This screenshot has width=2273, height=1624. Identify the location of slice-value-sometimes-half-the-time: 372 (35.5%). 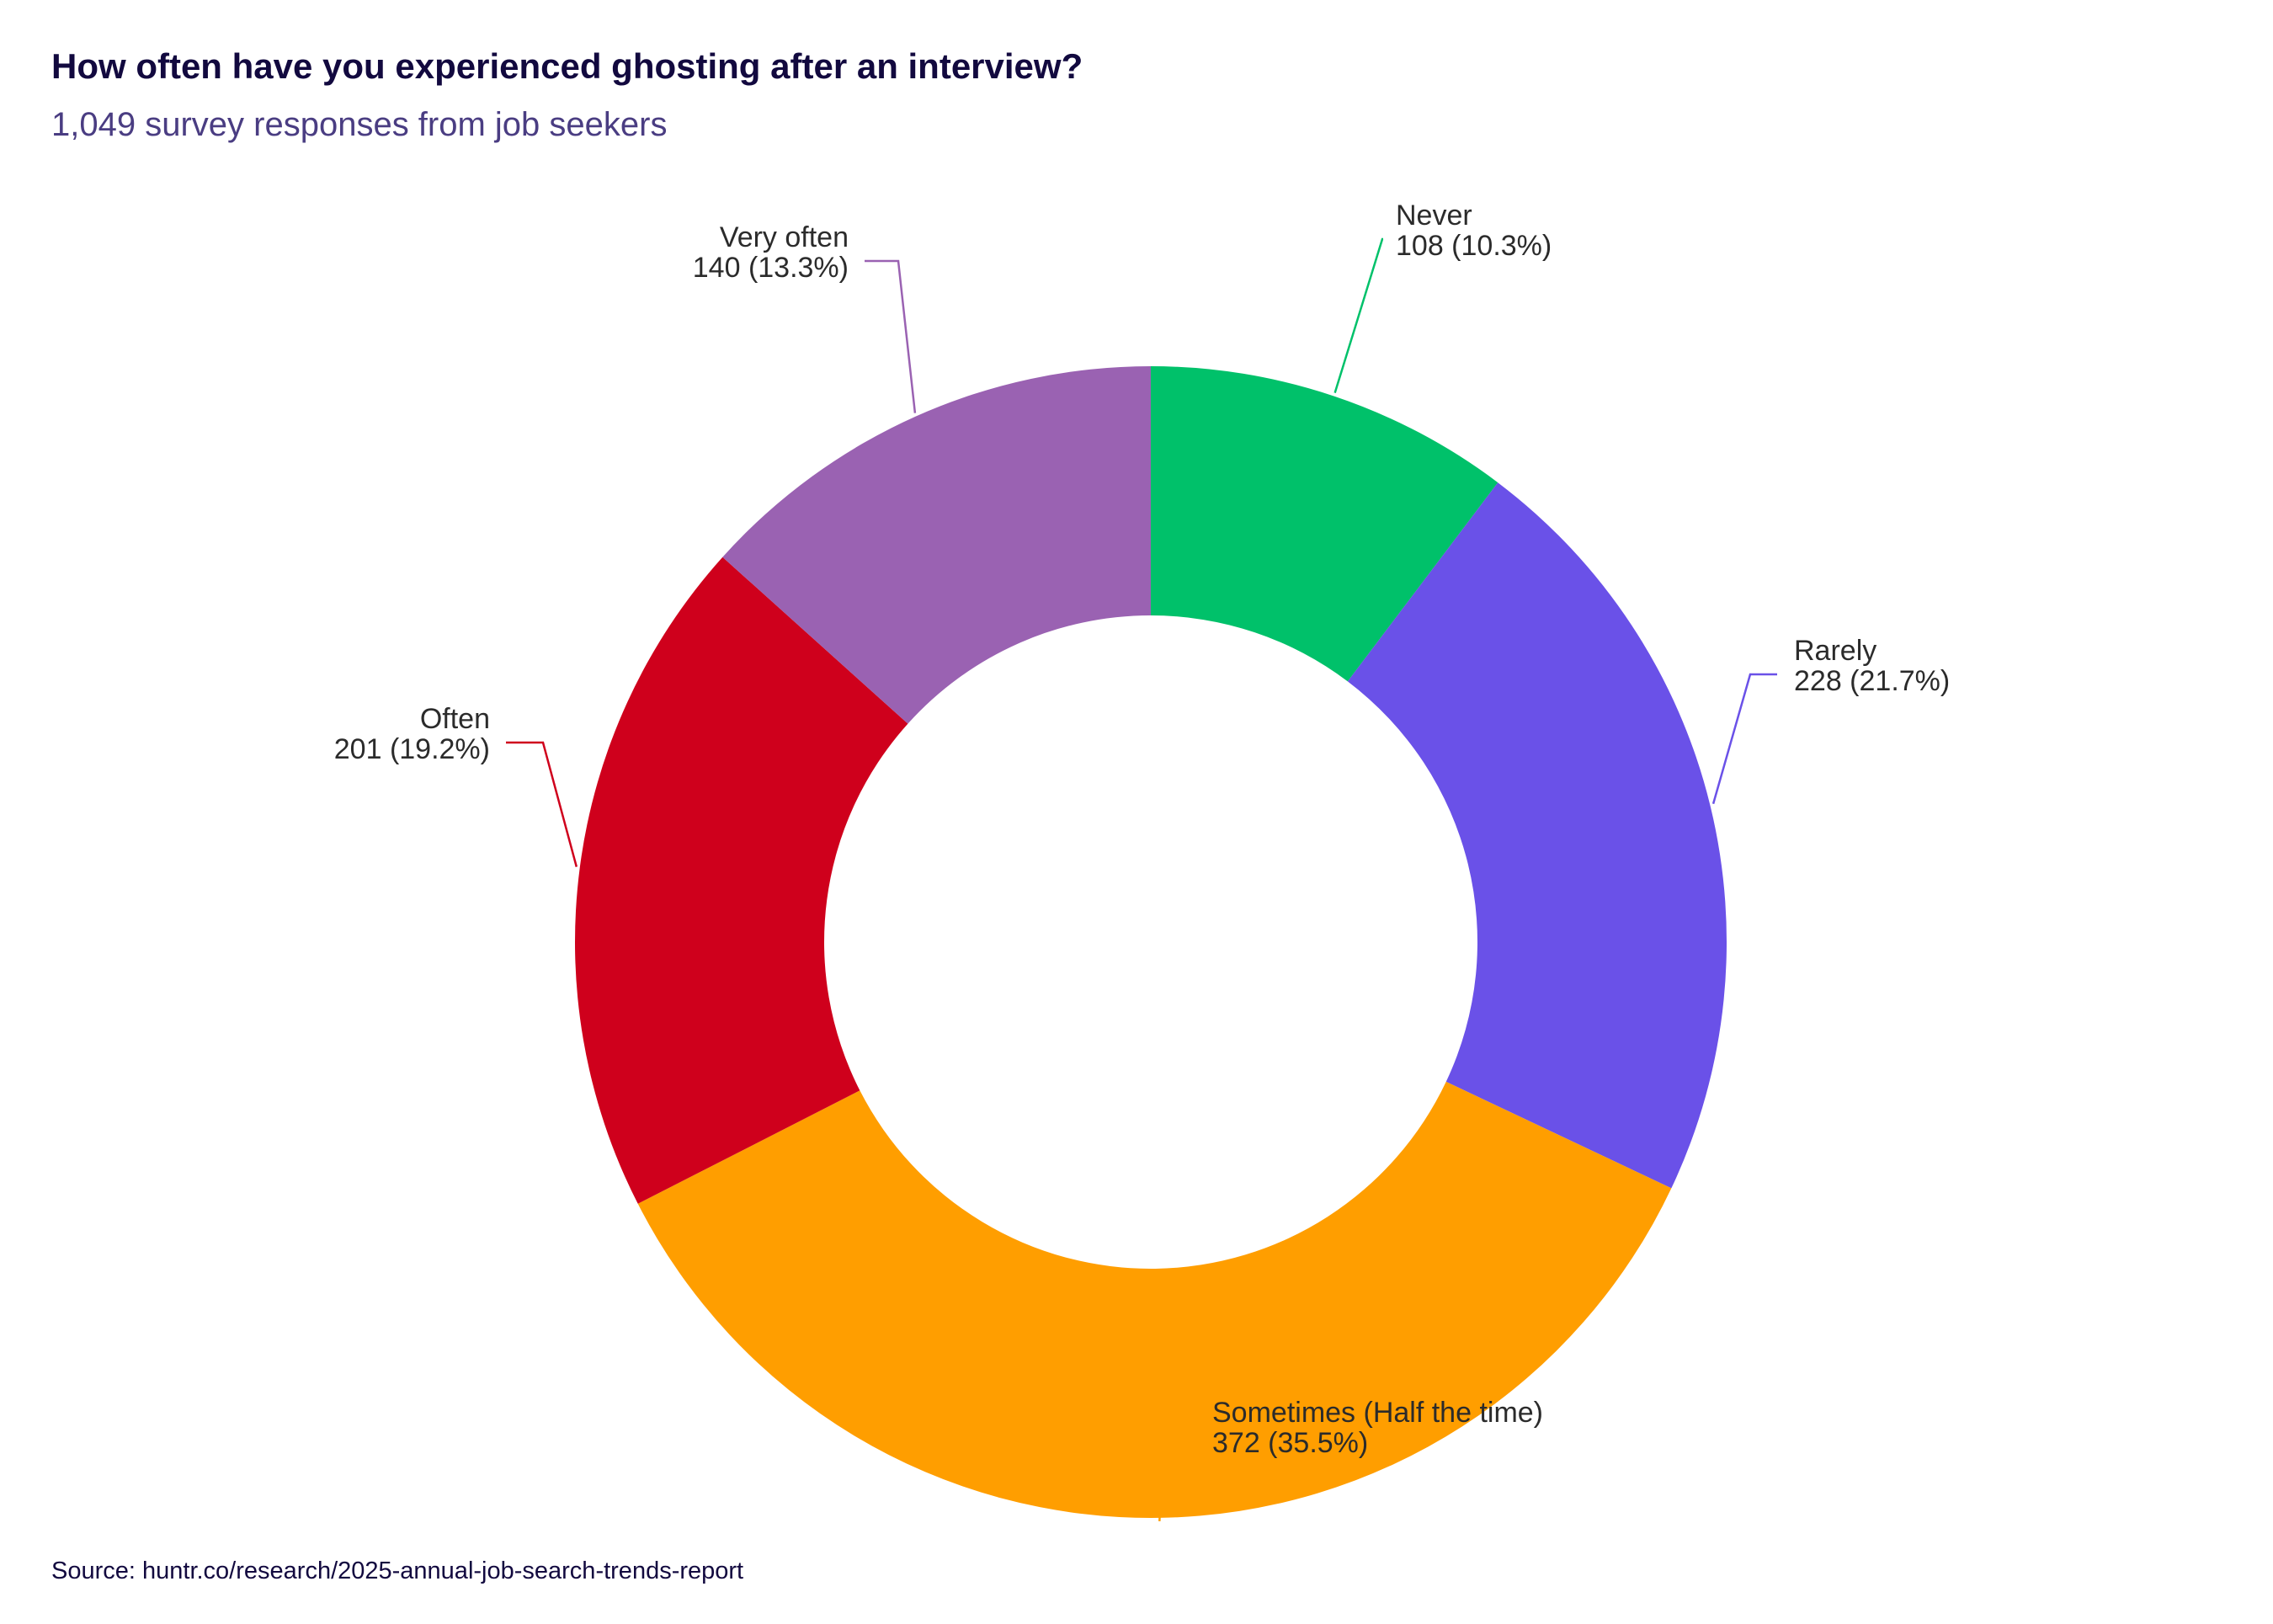
(1290, 1443).